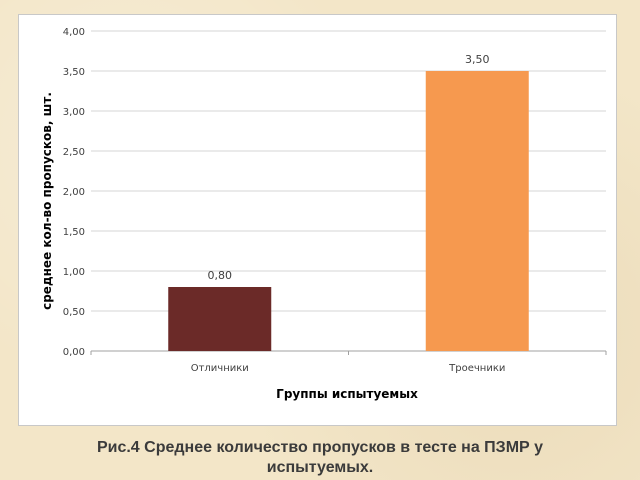  What do you see at coordinates (74, 232) in the screenshot?
I see `y-tick-label: 1,50` at bounding box center [74, 232].